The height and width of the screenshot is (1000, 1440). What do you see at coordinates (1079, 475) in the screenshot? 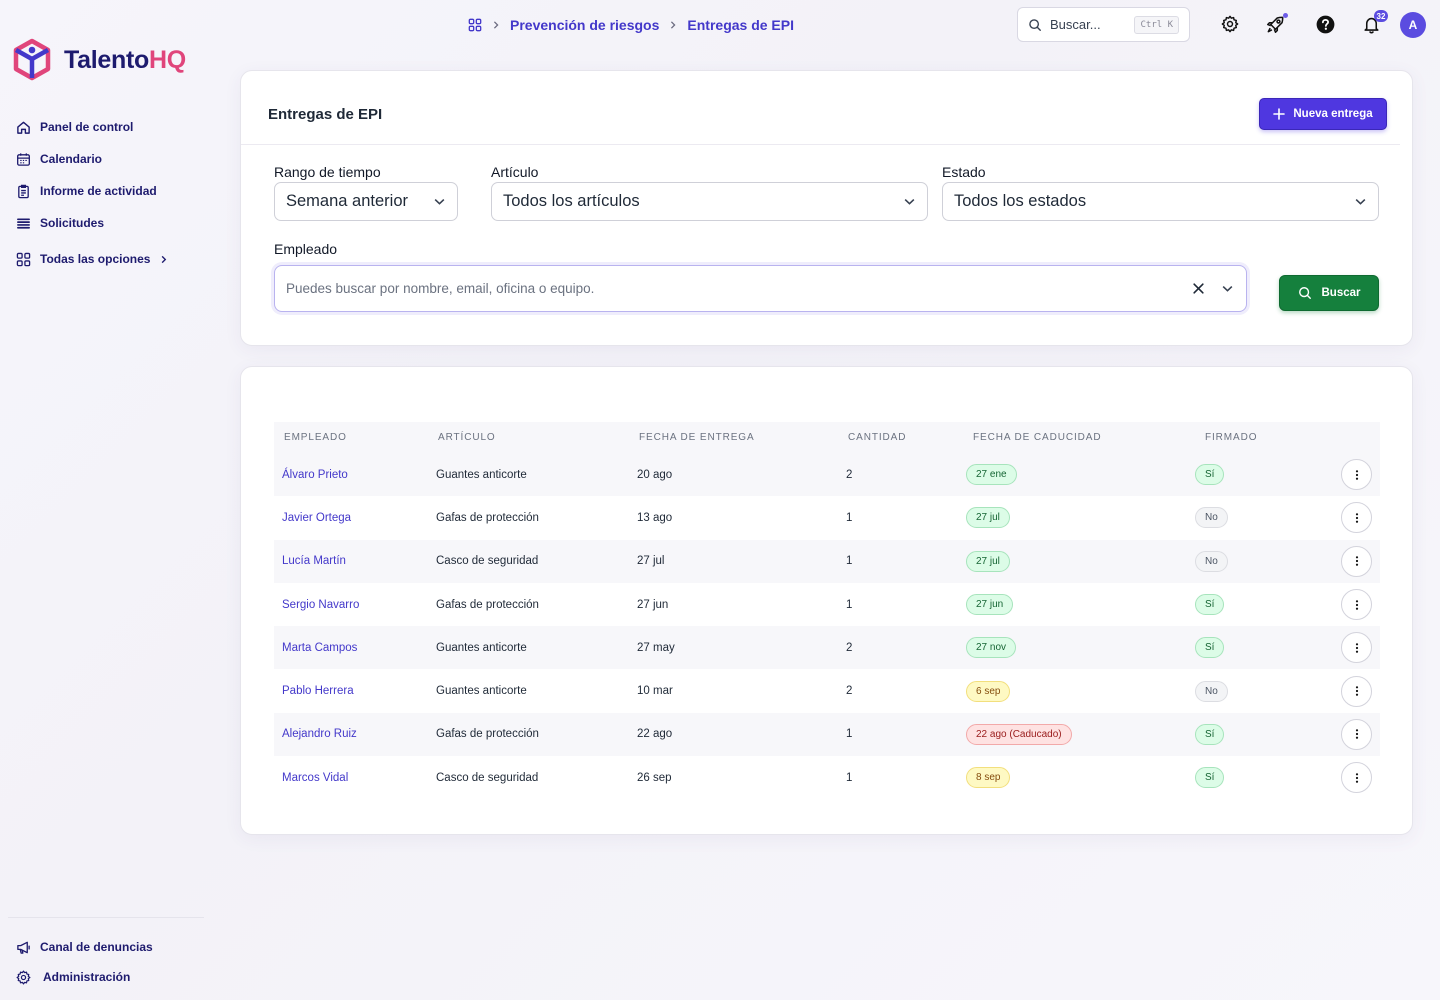
I see `cell-expiry-date: 27 ene` at bounding box center [1079, 475].